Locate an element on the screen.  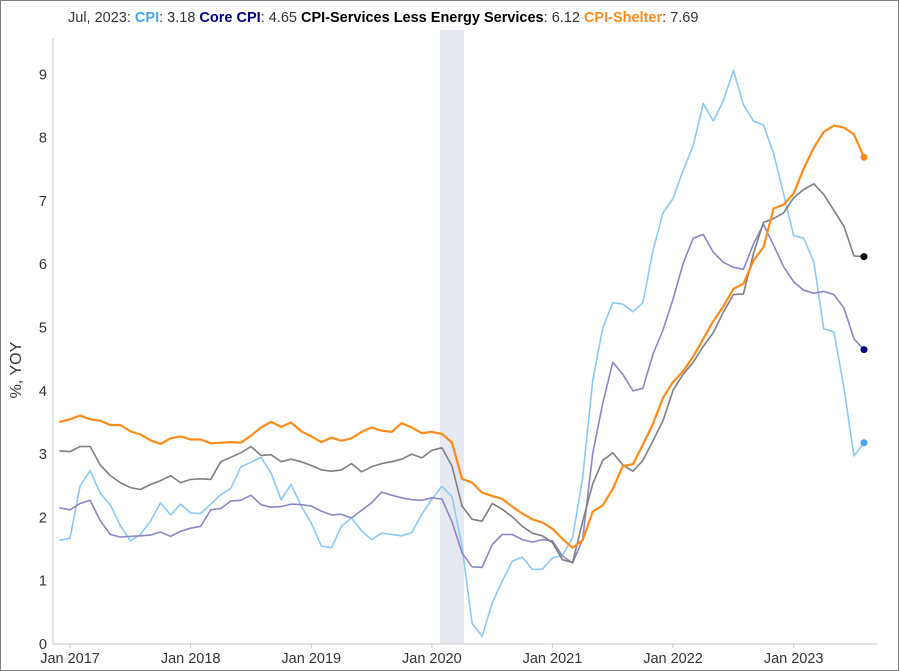
y-tick-label: 3 is located at coordinates (43, 455).